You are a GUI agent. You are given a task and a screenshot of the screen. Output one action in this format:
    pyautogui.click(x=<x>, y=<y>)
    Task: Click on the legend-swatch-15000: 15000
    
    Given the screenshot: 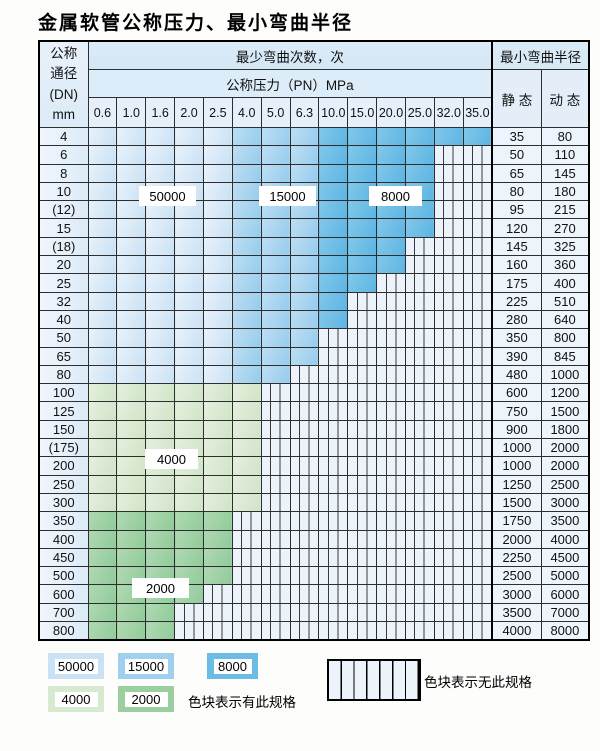 What is the action you would take?
    pyautogui.click(x=146, y=666)
    